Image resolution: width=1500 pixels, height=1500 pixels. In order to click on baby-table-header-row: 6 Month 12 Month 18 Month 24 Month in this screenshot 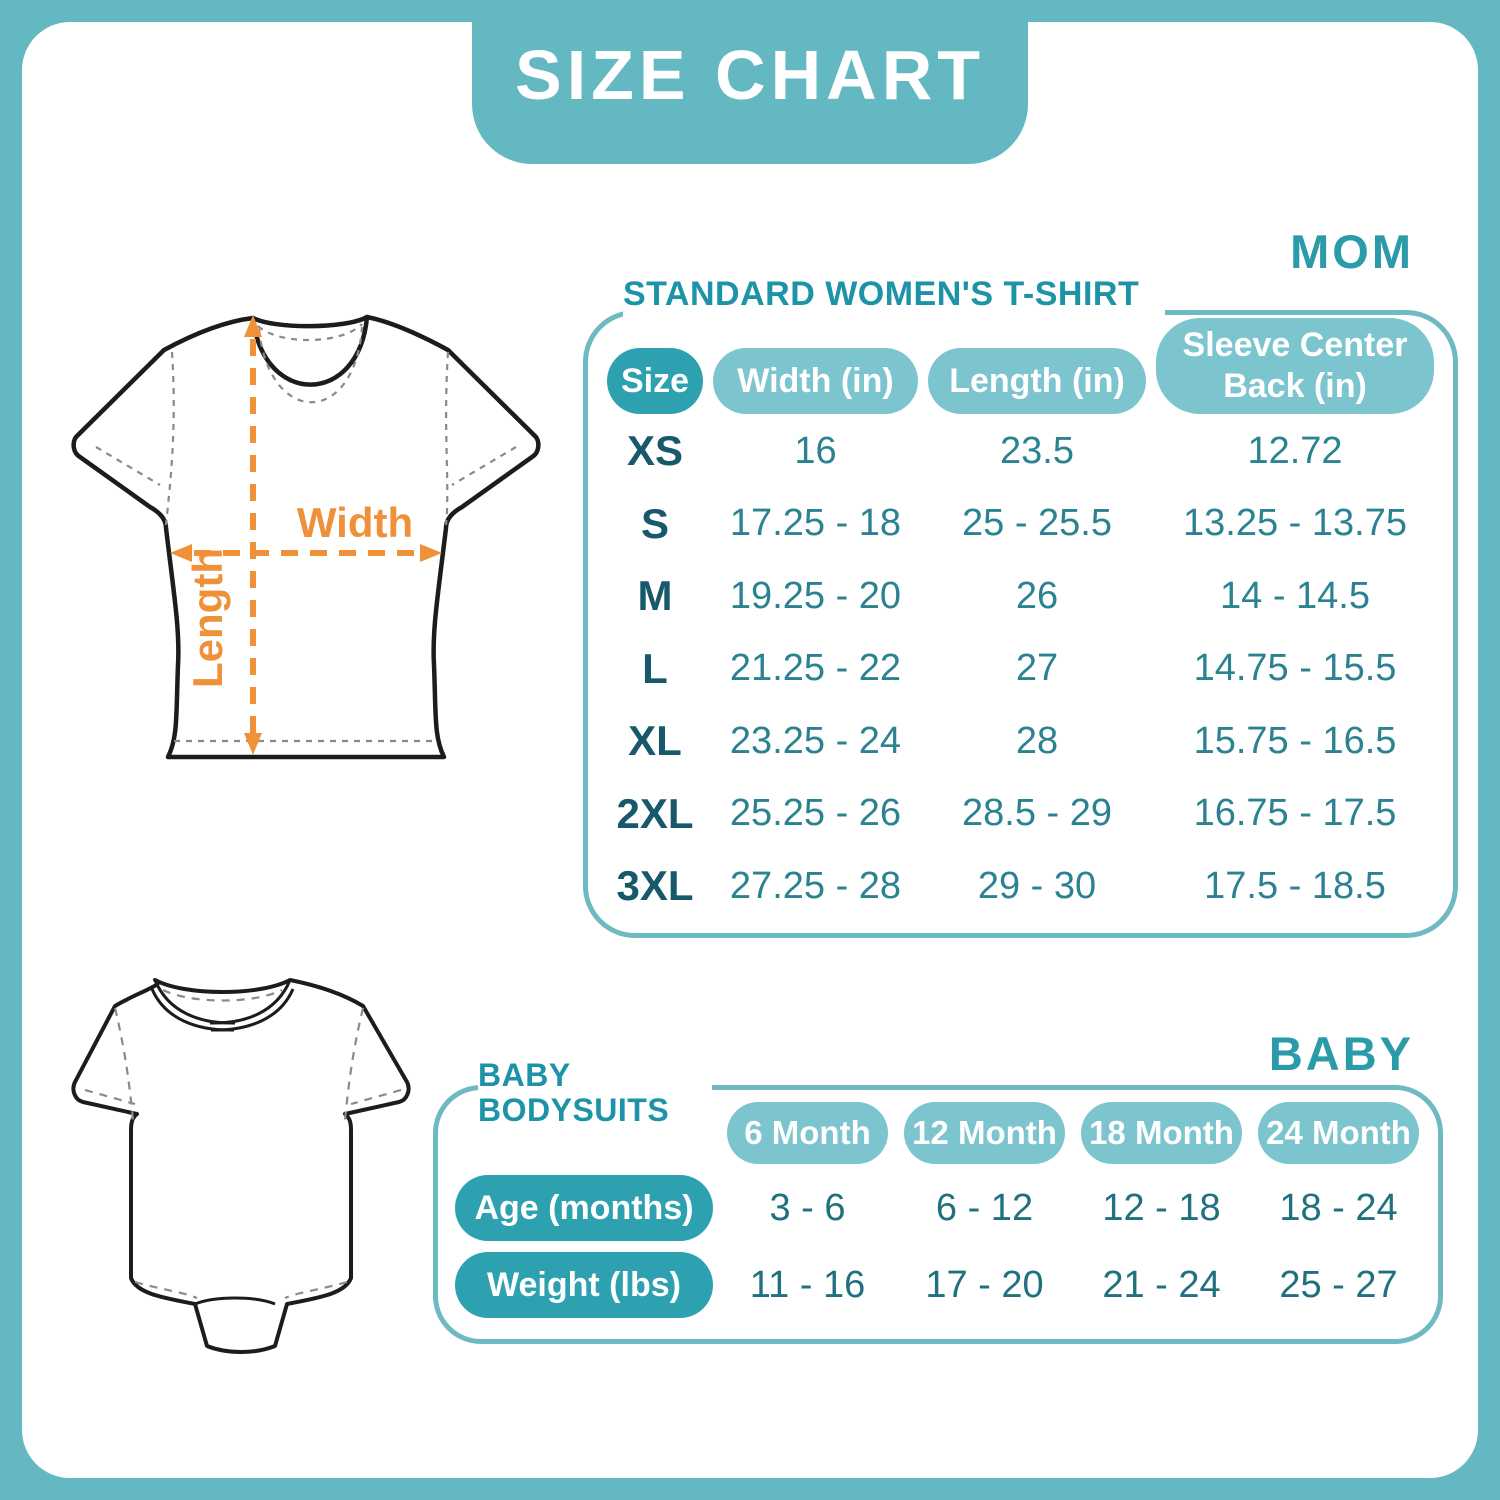, I will do `click(938, 1133)`.